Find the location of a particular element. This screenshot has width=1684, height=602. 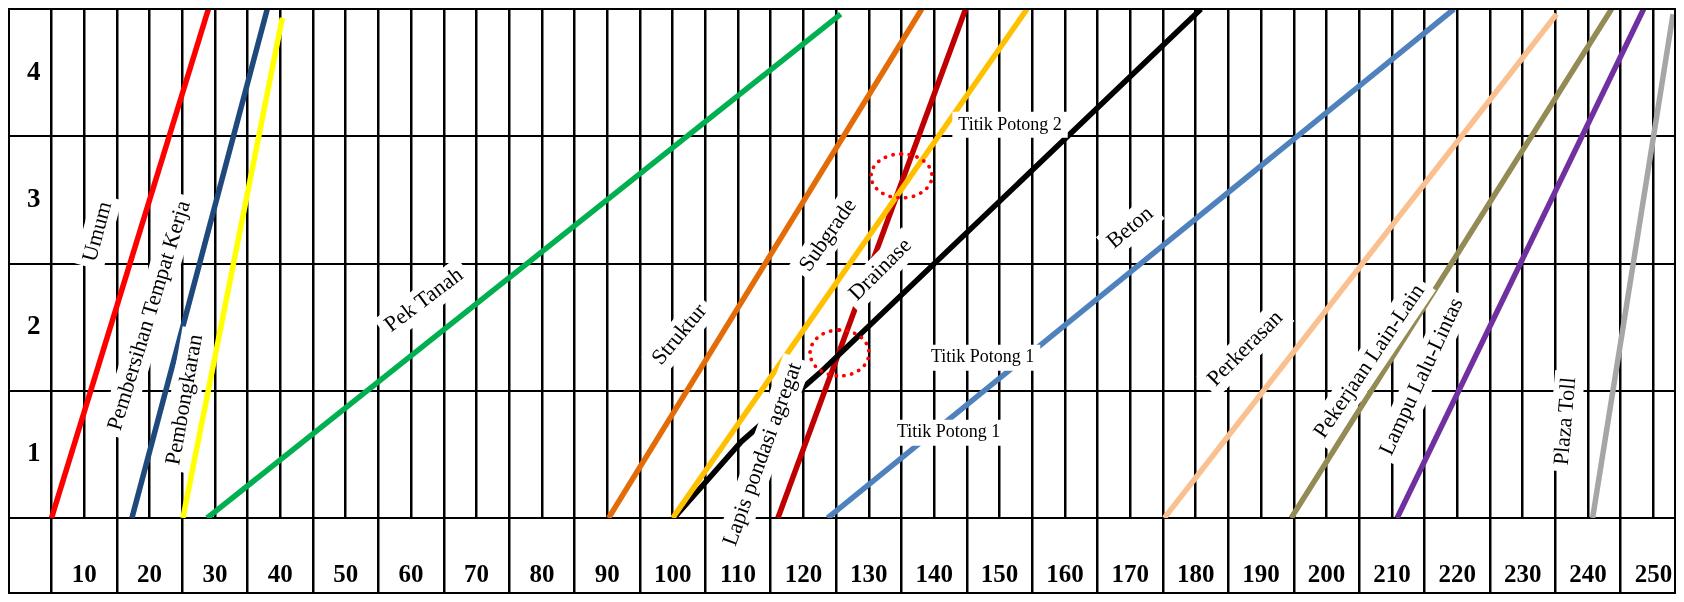

x-tick-label: 250 is located at coordinates (1653, 574).